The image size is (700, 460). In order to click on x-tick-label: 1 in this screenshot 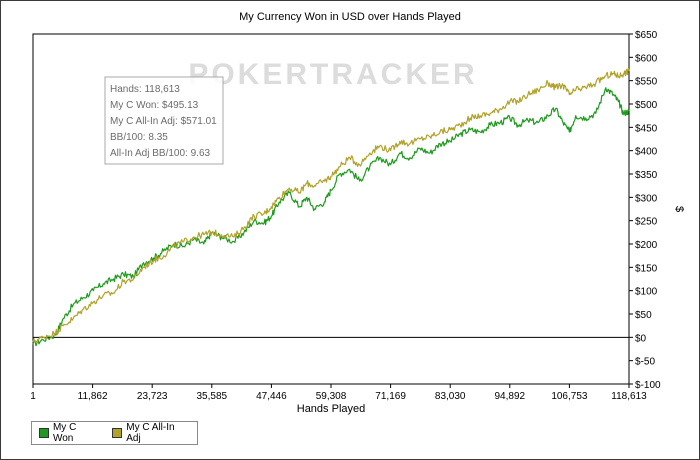, I will do `click(33, 396)`.